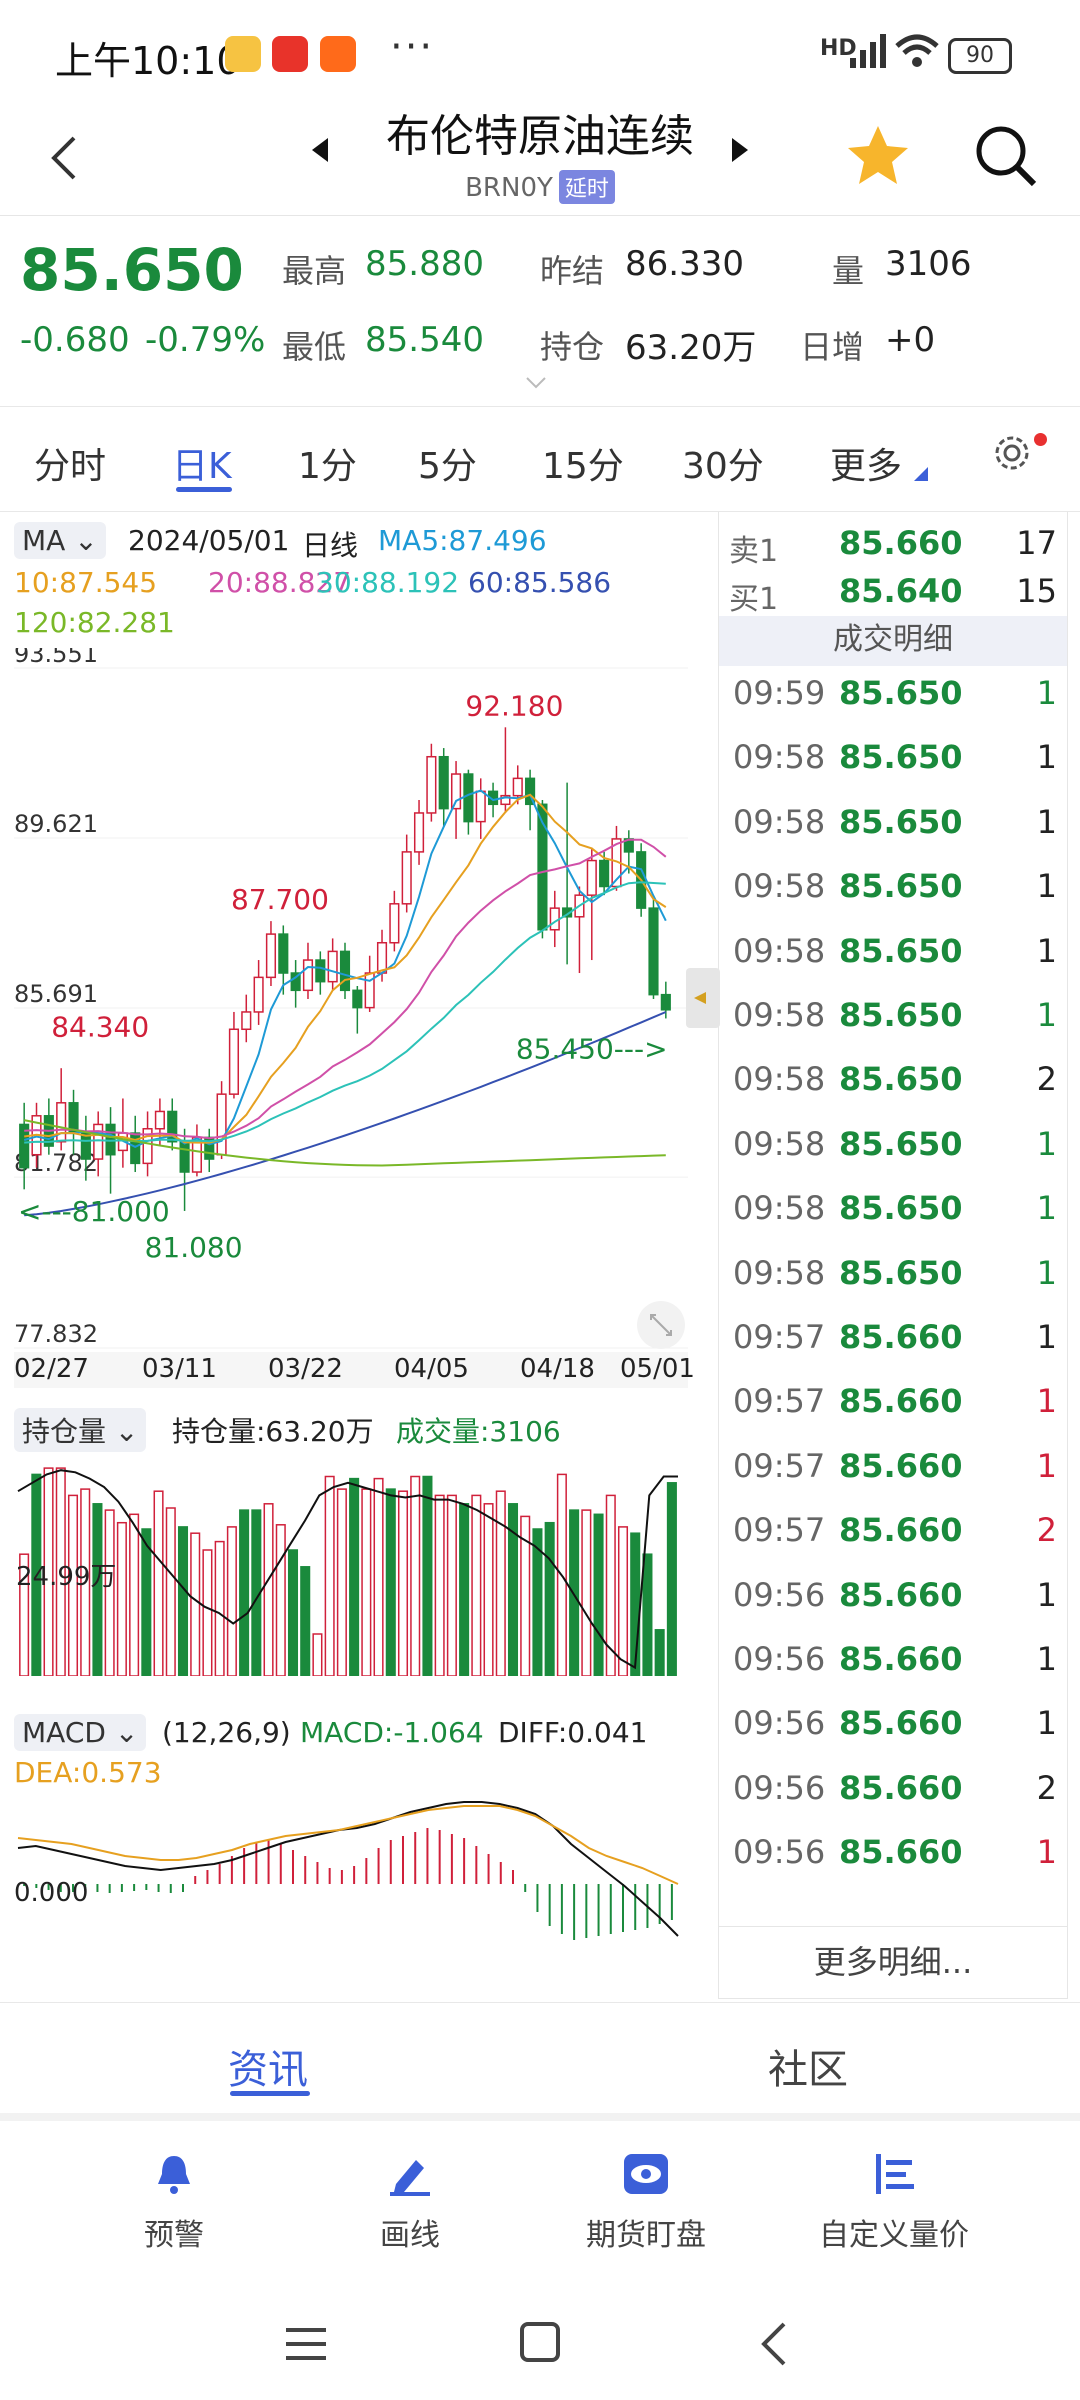 This screenshot has height=2400, width=1080. What do you see at coordinates (723, 466) in the screenshot?
I see `tab-30min: 30分` at bounding box center [723, 466].